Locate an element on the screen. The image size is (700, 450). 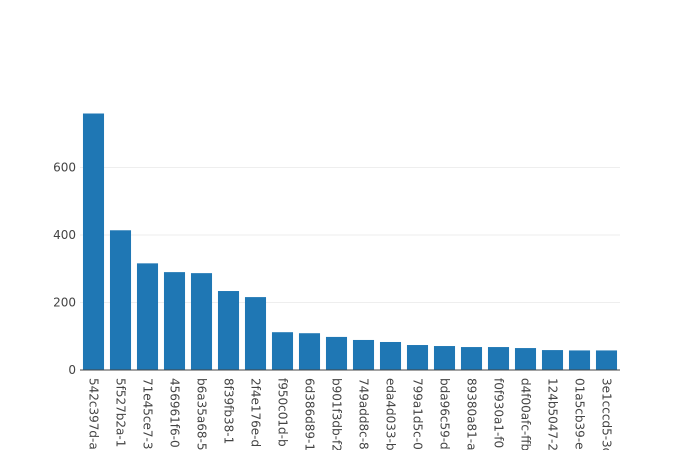
y-tick-label: 0 is located at coordinates (72, 370).